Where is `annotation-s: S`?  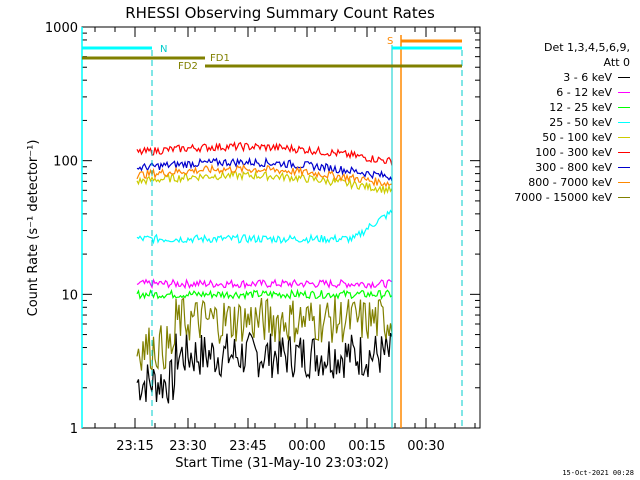
annotation-s: S is located at coordinates (390, 41).